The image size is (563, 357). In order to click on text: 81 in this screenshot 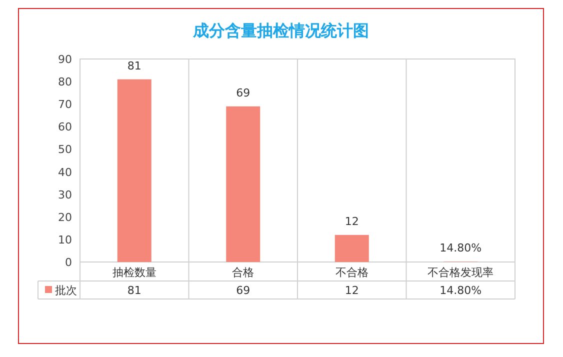, I will do `click(134, 65)`.